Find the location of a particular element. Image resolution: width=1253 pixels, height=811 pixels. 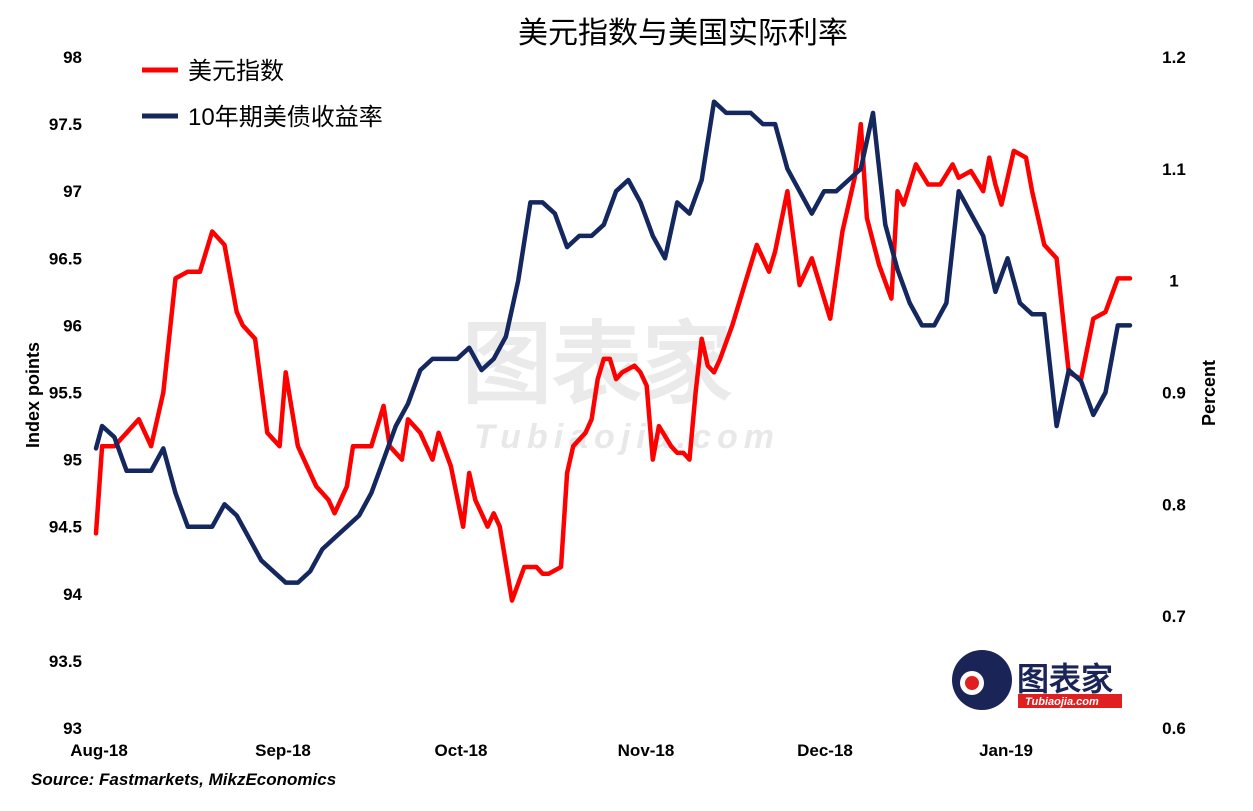

watermark-main: 图表家 is located at coordinates (597, 365).